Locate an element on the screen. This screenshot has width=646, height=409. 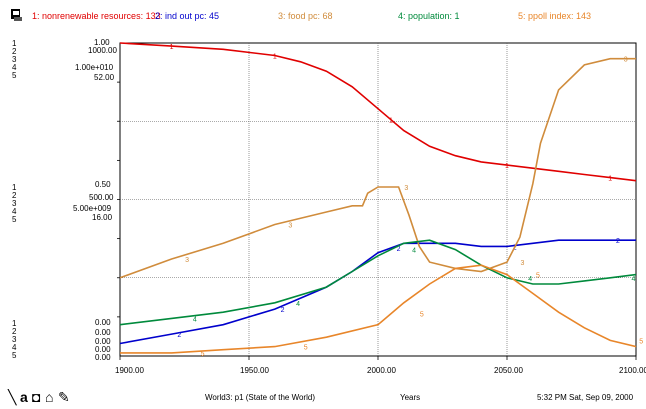
y-tick-mid-4: 16.00 is located at coordinates (102, 217).